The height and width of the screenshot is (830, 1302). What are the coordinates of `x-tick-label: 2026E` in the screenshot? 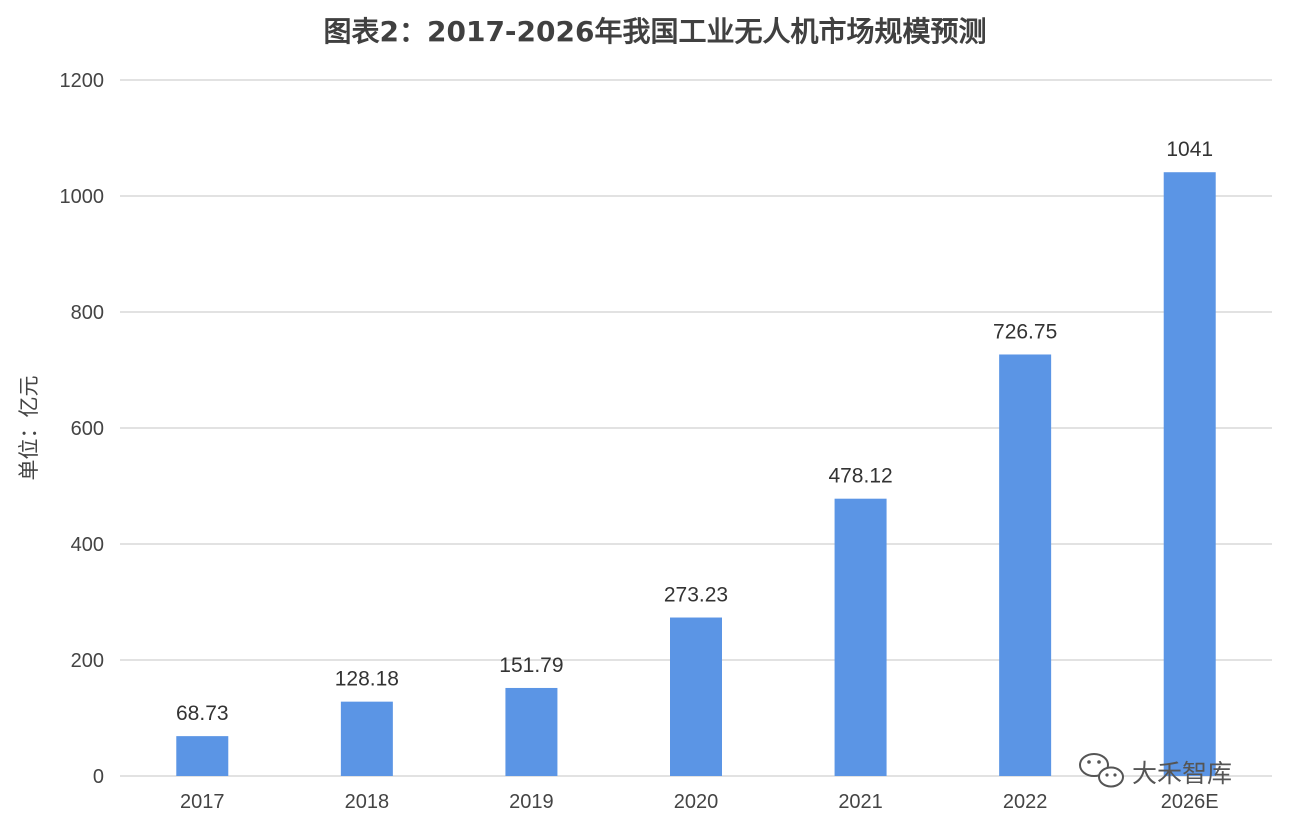 It's located at (1190, 802).